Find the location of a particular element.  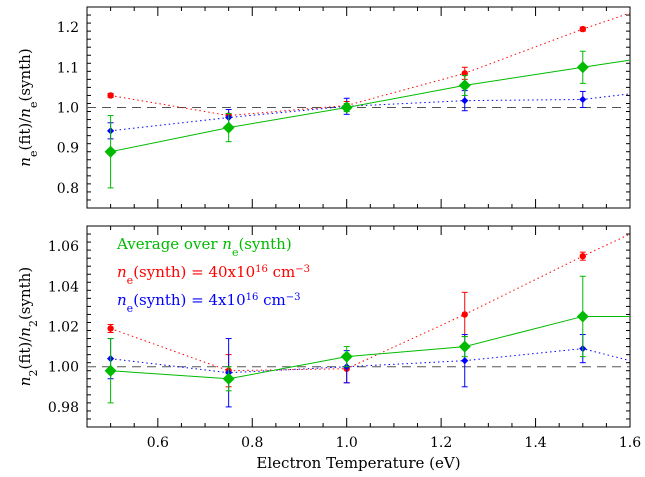

x-tick-label: 1.4 is located at coordinates (535, 443).